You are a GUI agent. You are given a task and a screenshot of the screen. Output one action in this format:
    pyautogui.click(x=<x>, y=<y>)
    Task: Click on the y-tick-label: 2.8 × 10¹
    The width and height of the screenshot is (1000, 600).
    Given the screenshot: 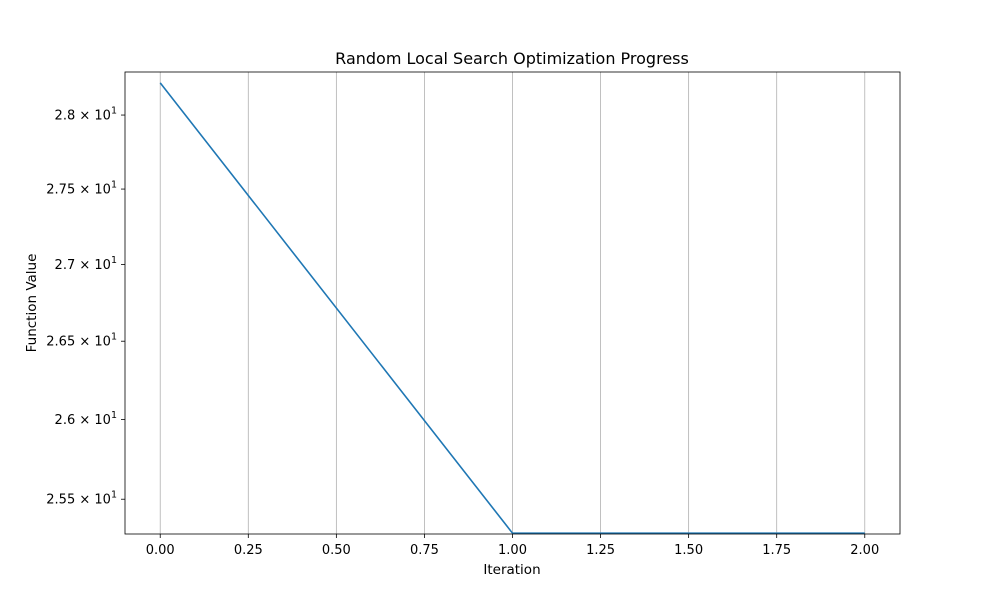 What is the action you would take?
    pyautogui.click(x=86, y=115)
    